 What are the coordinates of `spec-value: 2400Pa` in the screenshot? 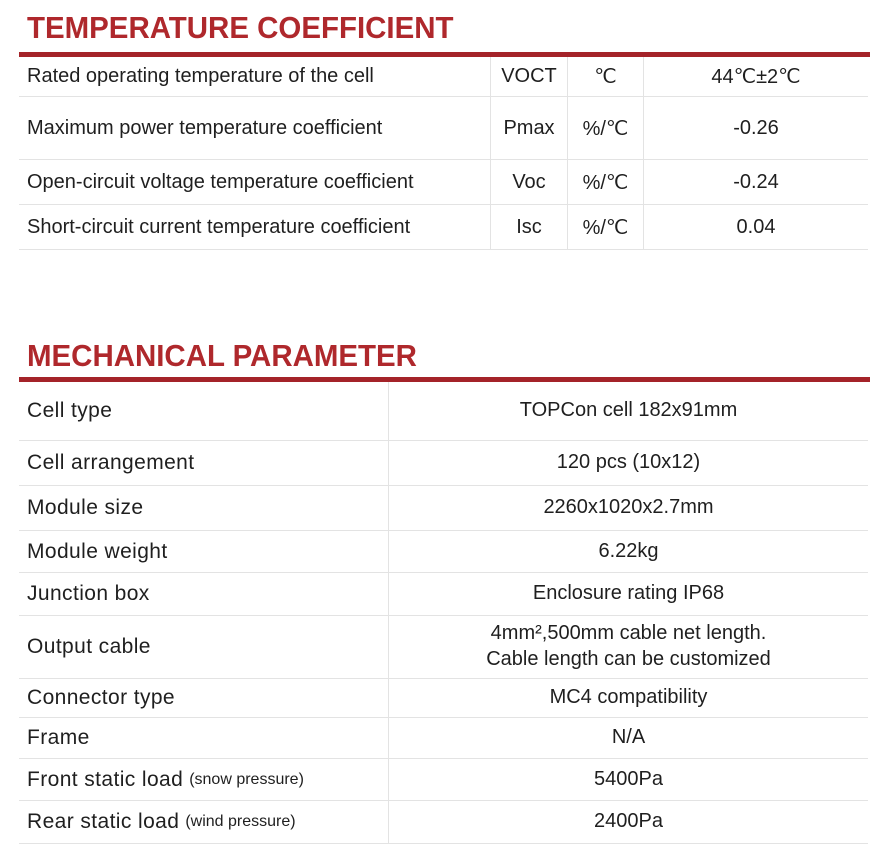 It's located at (628, 822).